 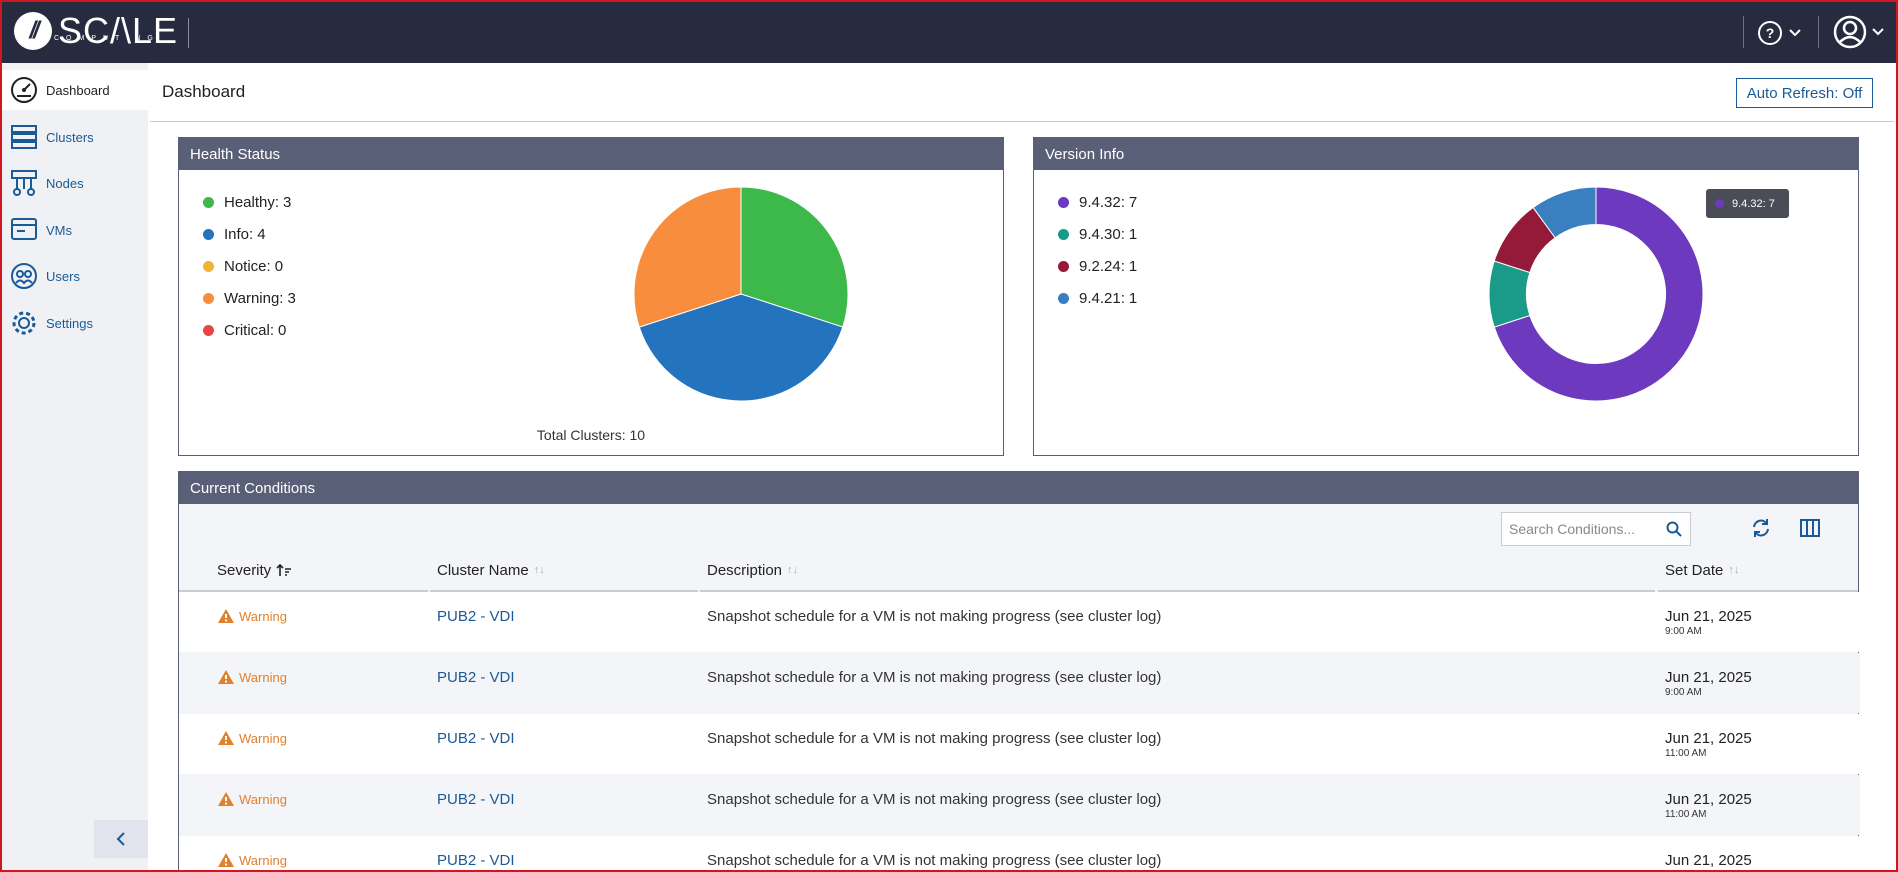 I want to click on set-date-cell: Jun 21, 2025 11:00 AM, so click(x=1708, y=744).